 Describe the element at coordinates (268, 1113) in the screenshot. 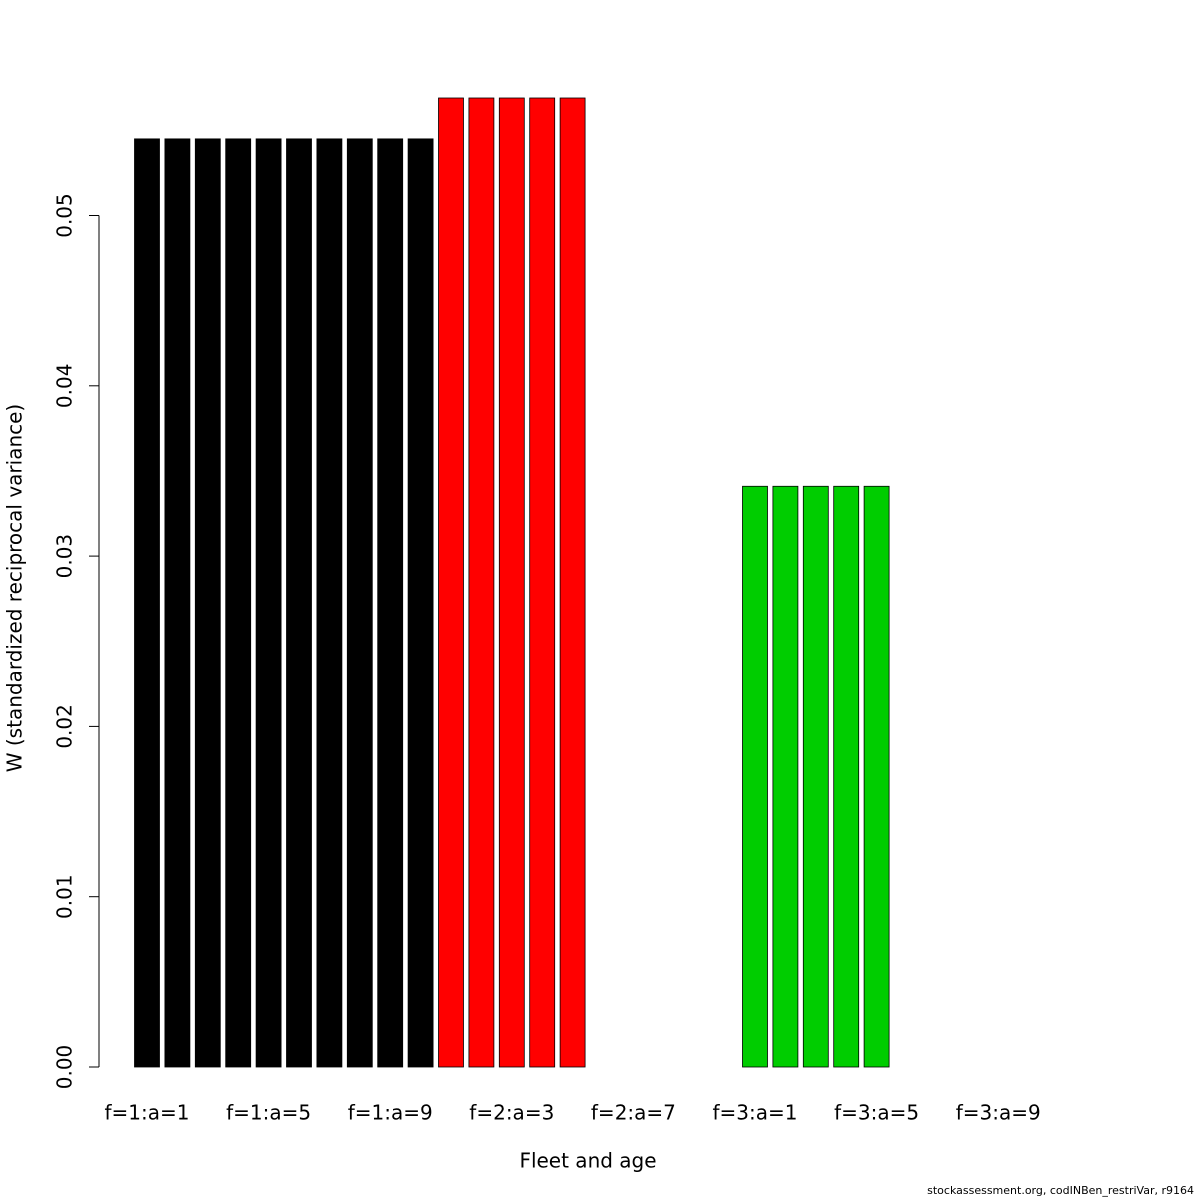

I see `x-tick-label: f=1:a=5` at that location.